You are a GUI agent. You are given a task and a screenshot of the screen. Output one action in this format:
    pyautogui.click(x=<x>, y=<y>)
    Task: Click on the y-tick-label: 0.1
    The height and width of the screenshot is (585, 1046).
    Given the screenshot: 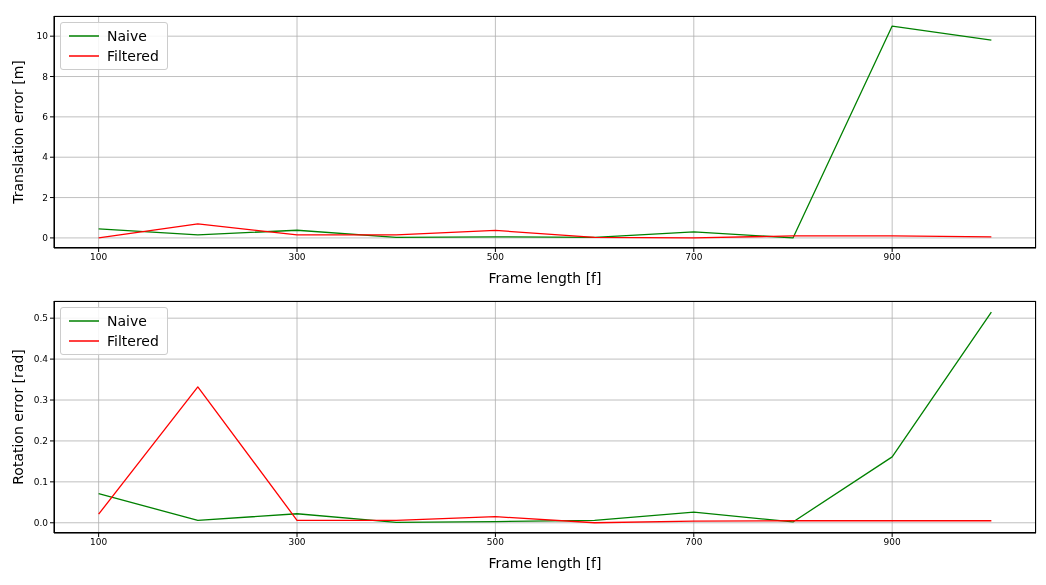 What is the action you would take?
    pyautogui.click(x=40, y=482)
    